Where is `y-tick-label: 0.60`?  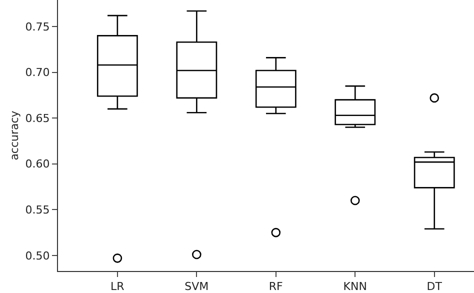
y-tick-label: 0.60 is located at coordinates (37, 164).